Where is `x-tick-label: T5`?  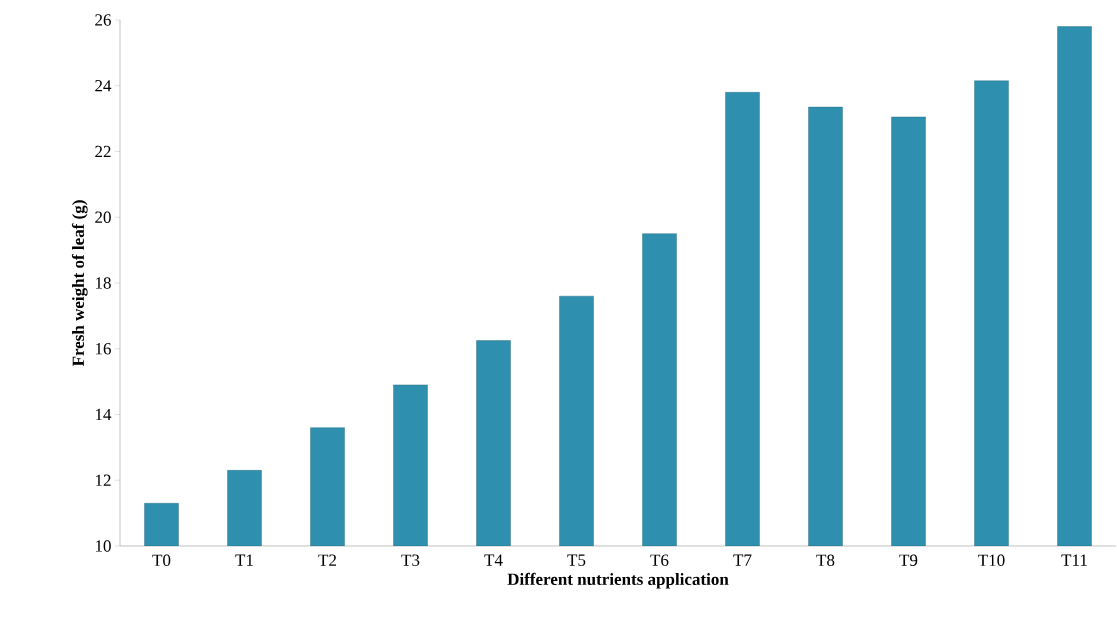 x-tick-label: T5 is located at coordinates (576, 560).